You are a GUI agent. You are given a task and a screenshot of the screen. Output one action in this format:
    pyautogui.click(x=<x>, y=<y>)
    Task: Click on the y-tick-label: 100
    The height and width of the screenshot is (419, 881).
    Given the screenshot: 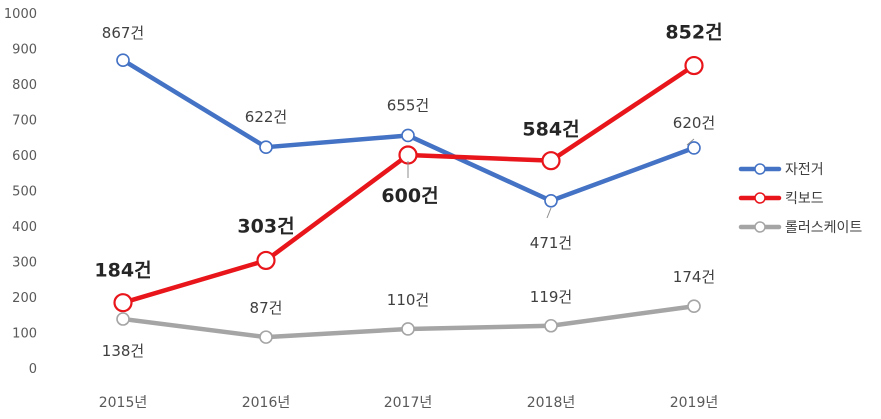 What is the action you would take?
    pyautogui.click(x=24, y=334)
    